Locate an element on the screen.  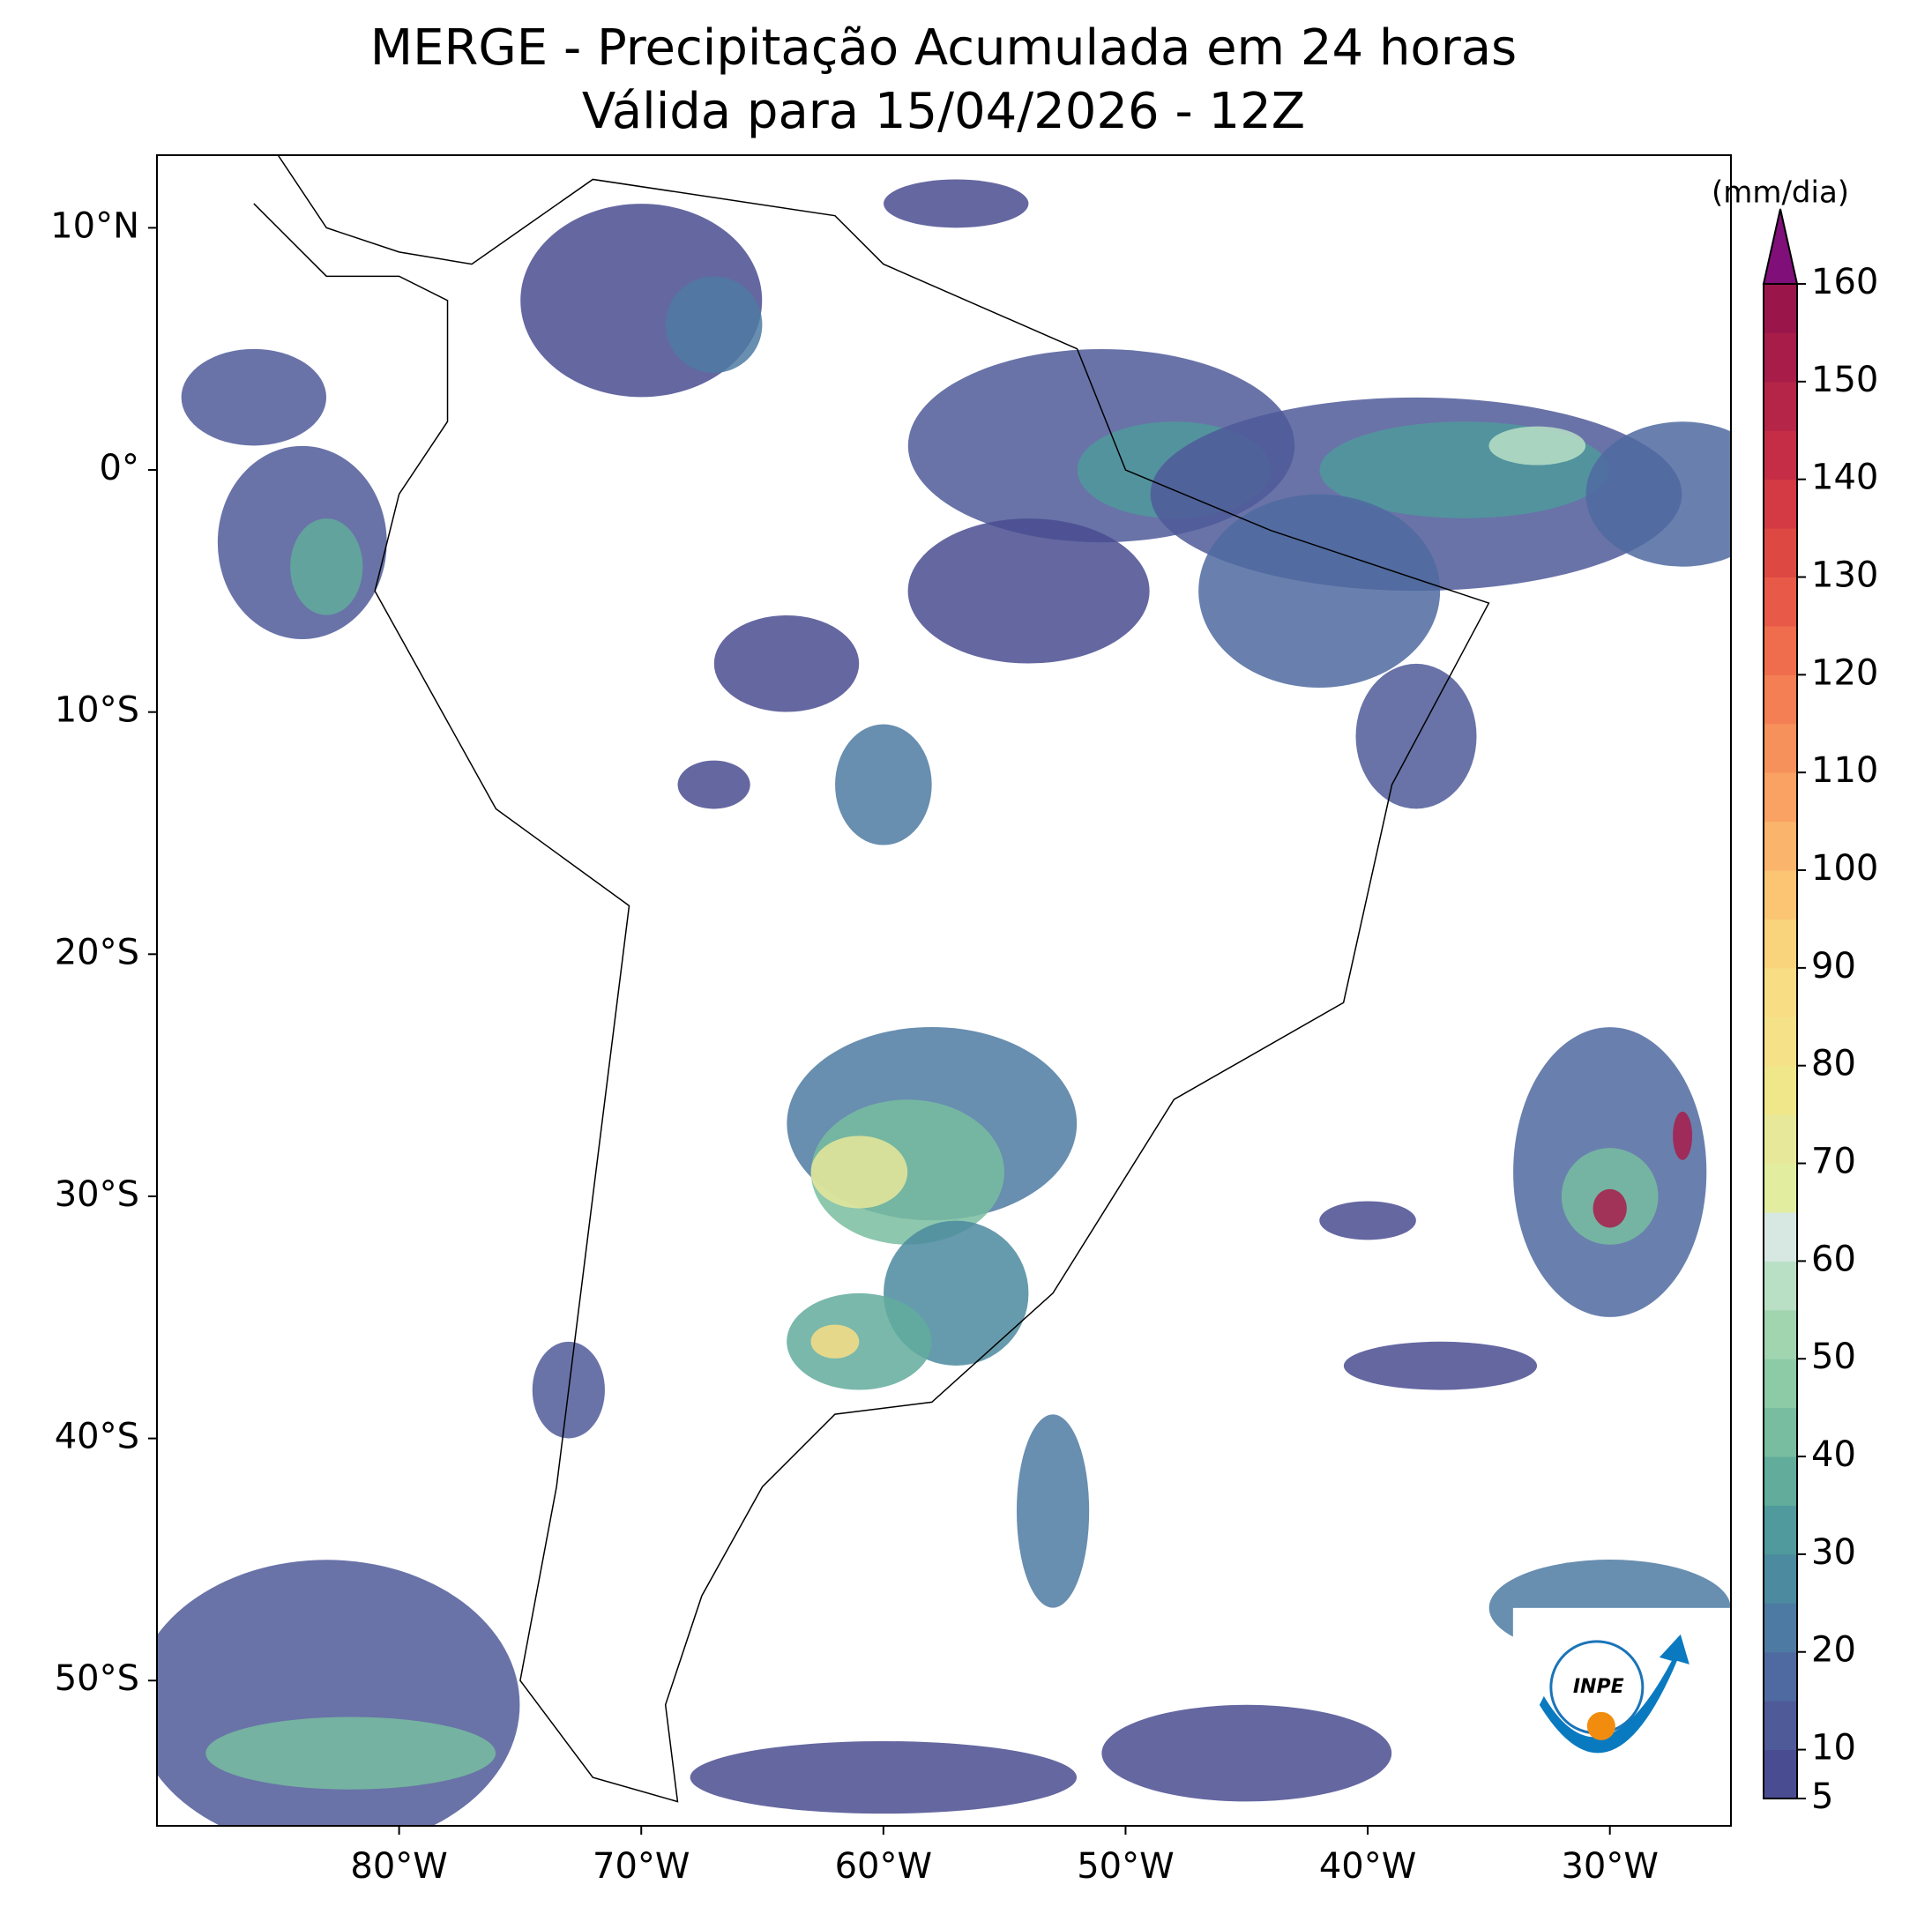
colorbar-tick-label: 40 is located at coordinates (1833, 1454).